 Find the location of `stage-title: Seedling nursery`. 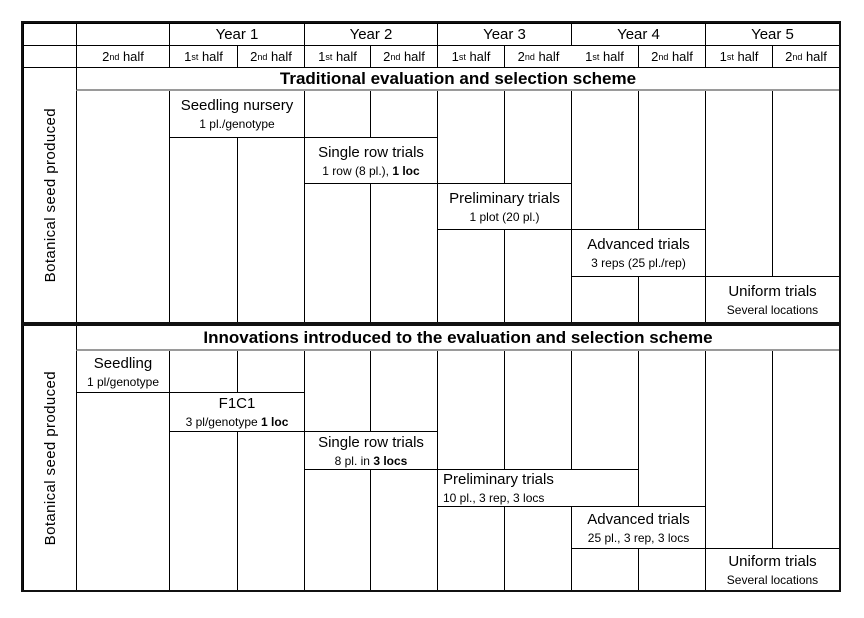

stage-title: Seedling nursery is located at coordinates (237, 105).